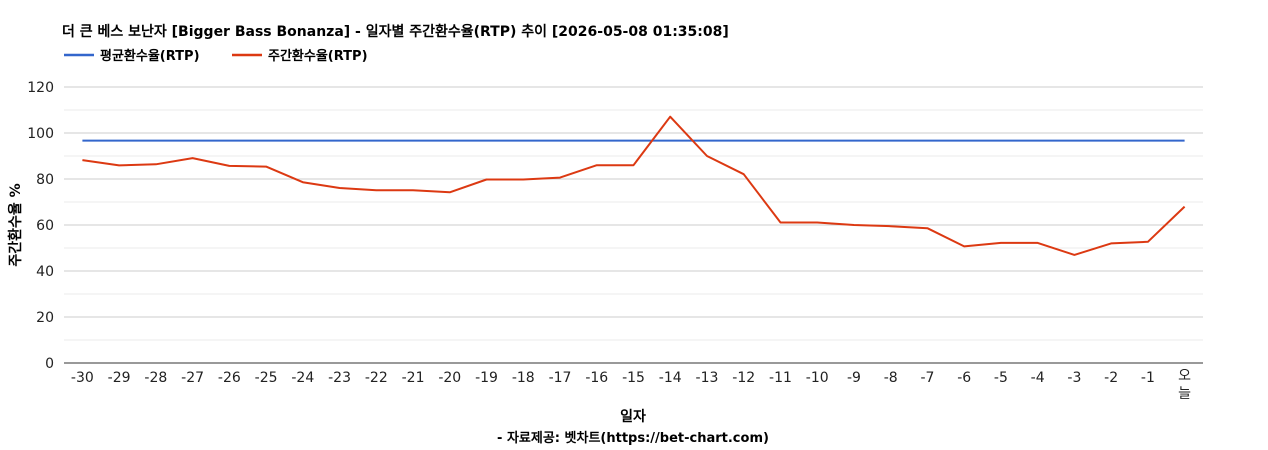  What do you see at coordinates (119, 378) in the screenshot?
I see `x-tick-label: -29` at bounding box center [119, 378].